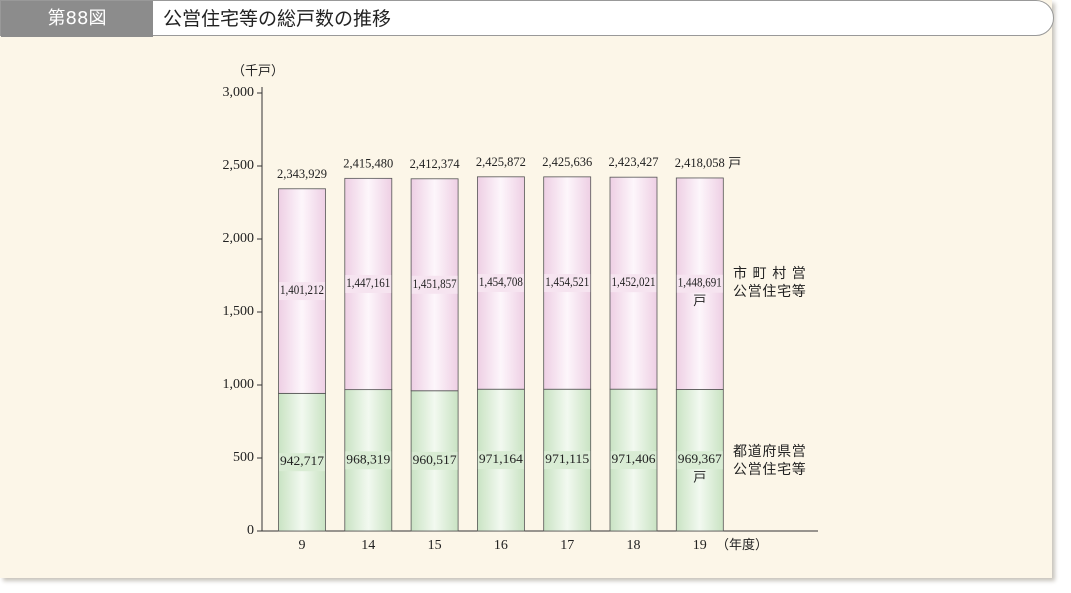  Describe the element at coordinates (742, 544) in the screenshot. I see `x-unit: （年度）` at that location.